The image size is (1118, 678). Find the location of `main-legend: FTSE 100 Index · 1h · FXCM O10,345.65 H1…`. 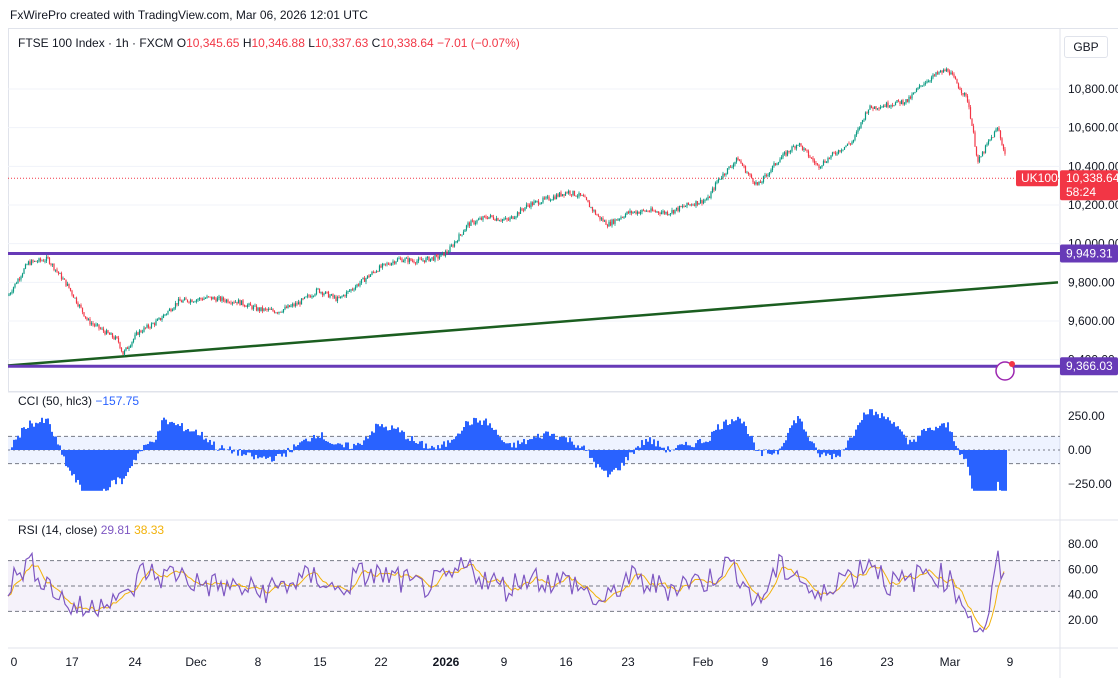

main-legend: FTSE 100 Index · 1h · FXCM O10,345.65 H1… is located at coordinates (269, 43).